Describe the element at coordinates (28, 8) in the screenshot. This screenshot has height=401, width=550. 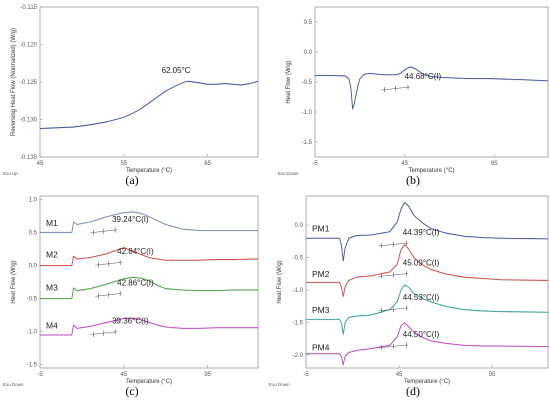
I see `y-tick-label: -0.115` at that location.